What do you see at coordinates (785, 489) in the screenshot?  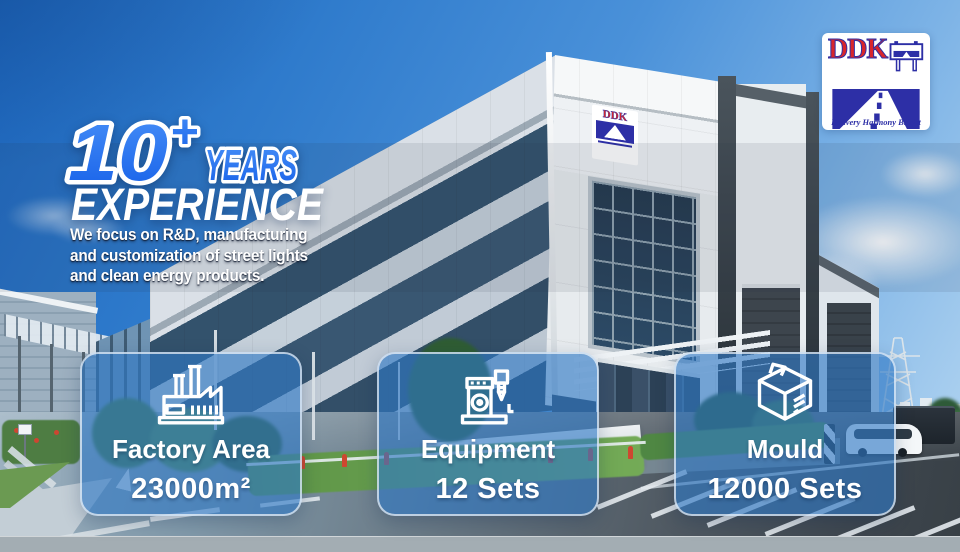 I see `stat-value: 12000 Sets` at bounding box center [785, 489].